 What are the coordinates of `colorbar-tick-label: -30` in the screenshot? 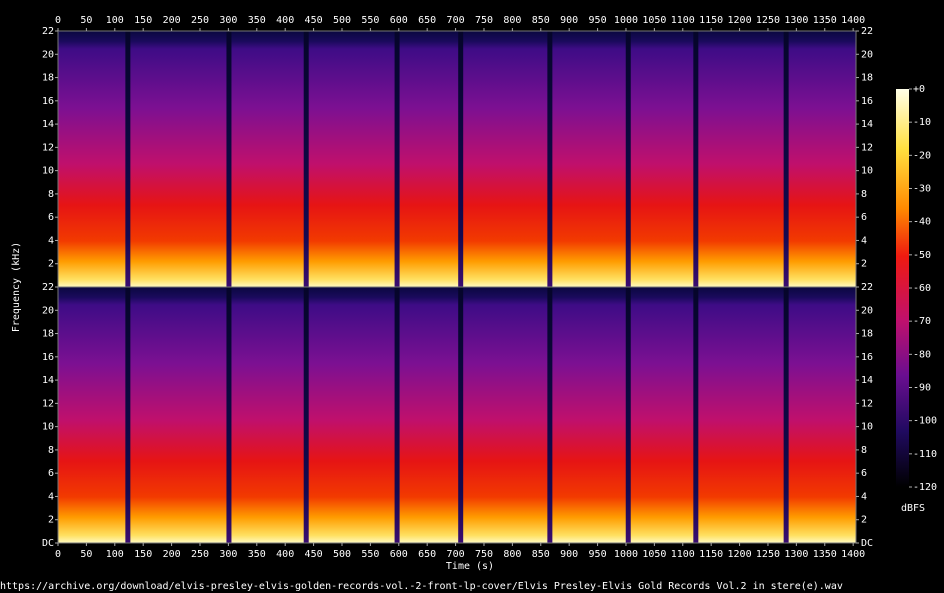 It's located at (922, 189).